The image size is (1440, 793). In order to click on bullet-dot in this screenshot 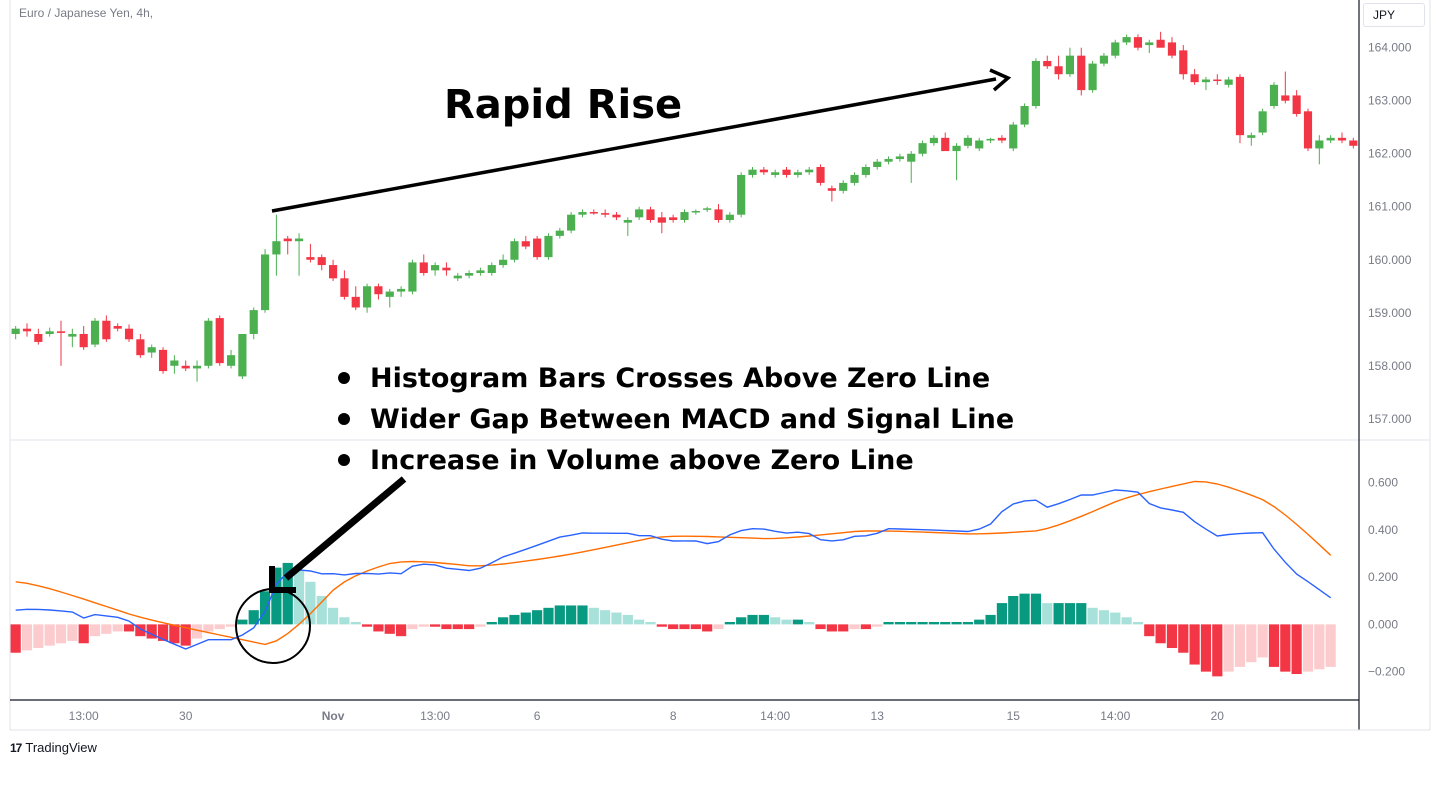, I will do `click(344, 459)`.